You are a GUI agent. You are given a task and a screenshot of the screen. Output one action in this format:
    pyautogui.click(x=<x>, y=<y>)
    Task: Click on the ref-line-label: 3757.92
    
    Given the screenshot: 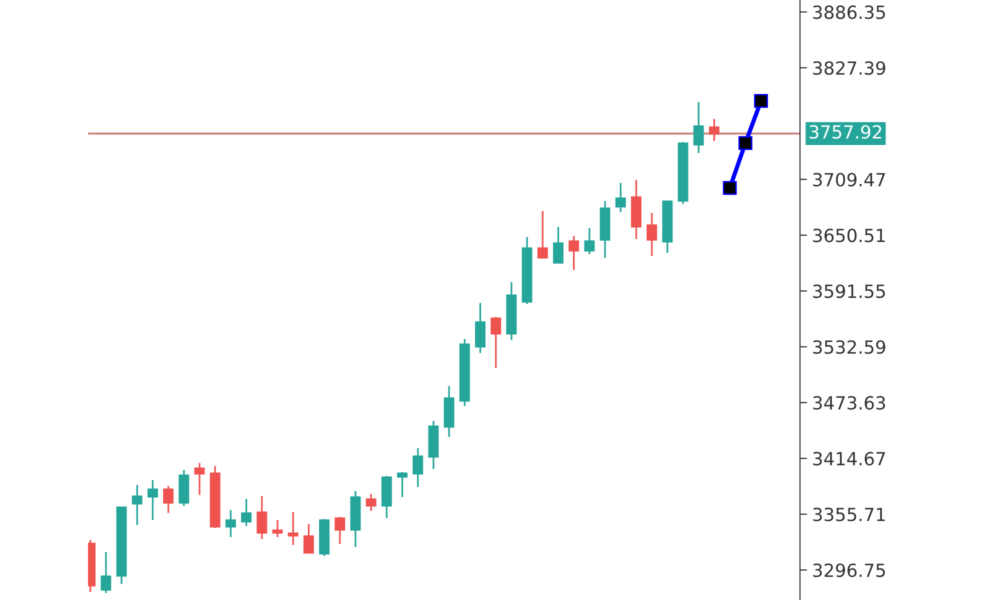 What is the action you would take?
    pyautogui.click(x=846, y=132)
    